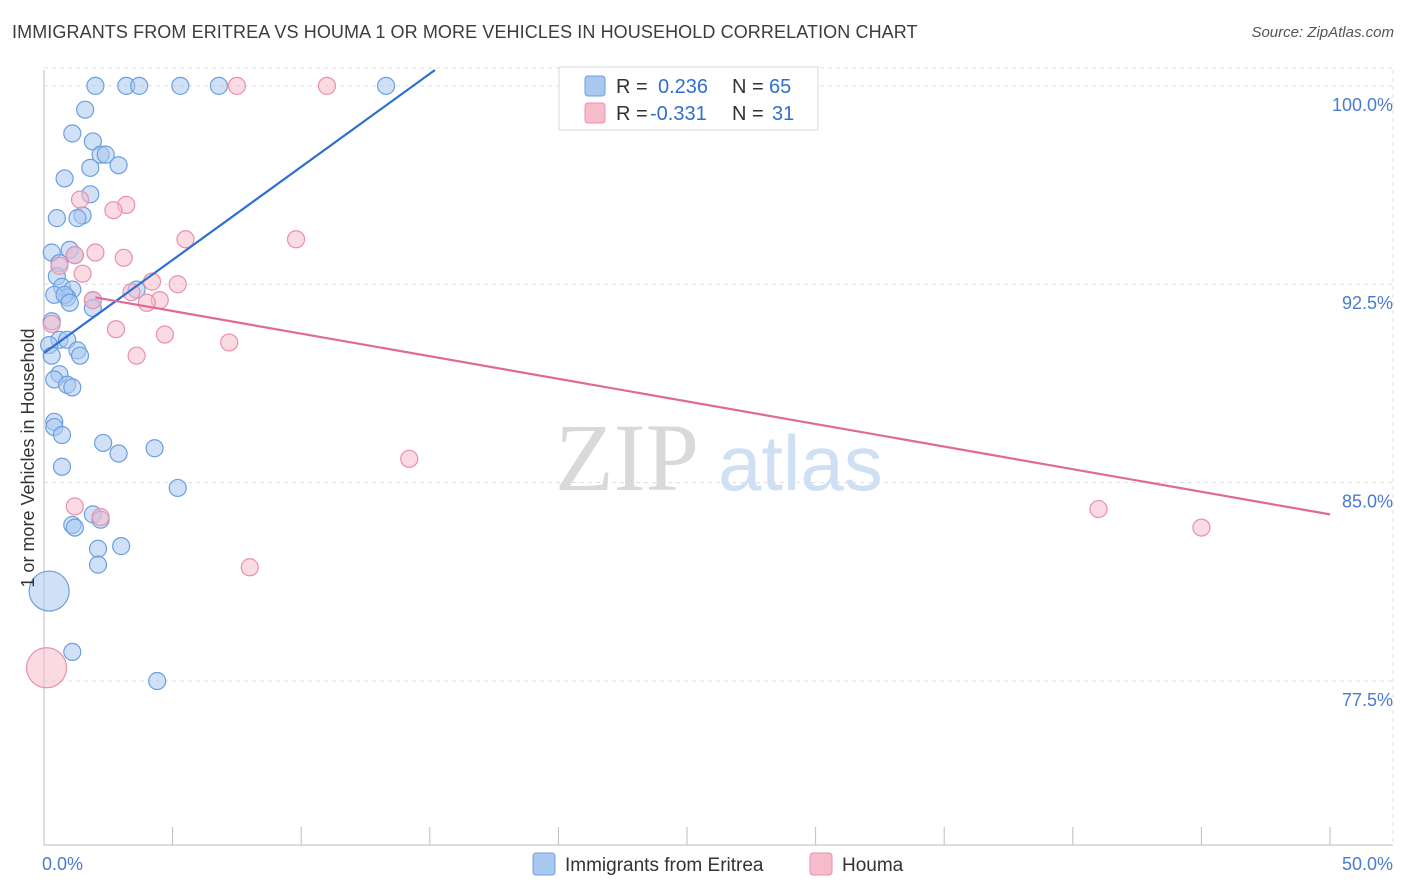 This screenshot has height=892, width=1406. What do you see at coordinates (632, 114) in the screenshot?
I see `legend-r-label-houma: R =` at bounding box center [632, 114].